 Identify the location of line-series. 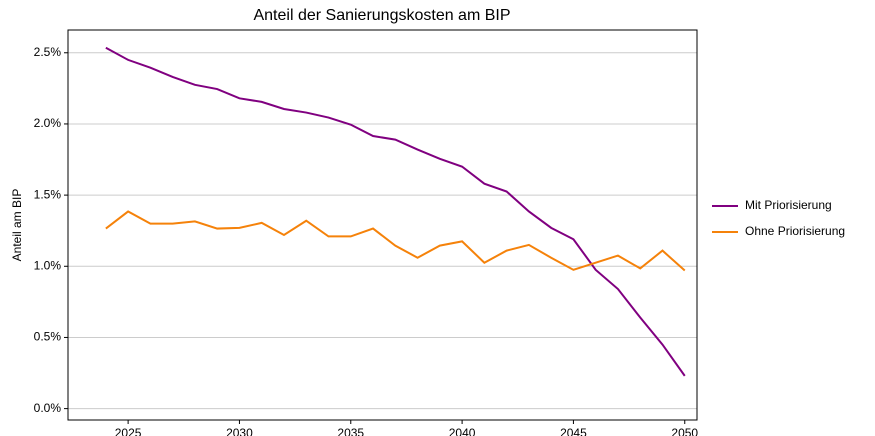
(395, 241).